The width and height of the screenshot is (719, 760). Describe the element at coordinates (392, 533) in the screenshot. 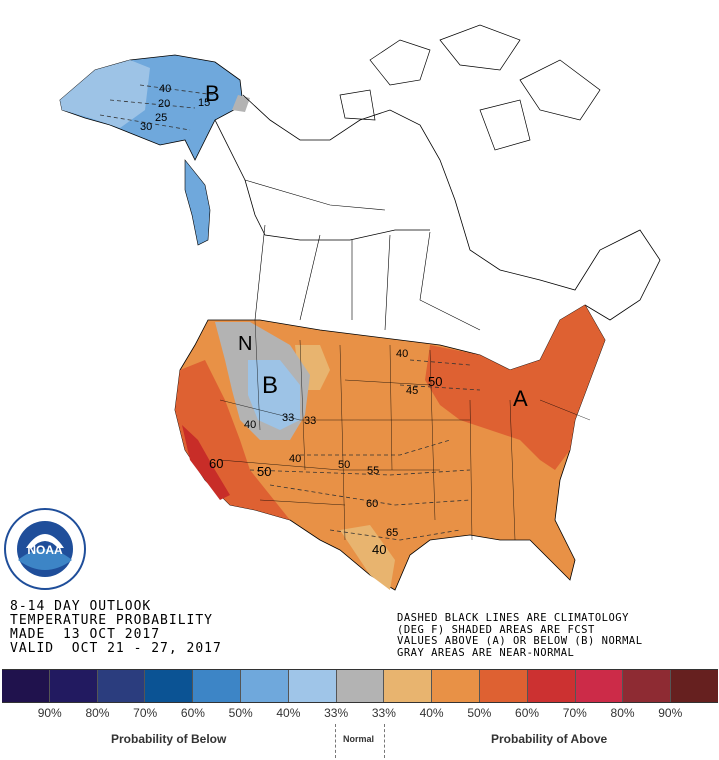

I see `contour-label: 65` at that location.